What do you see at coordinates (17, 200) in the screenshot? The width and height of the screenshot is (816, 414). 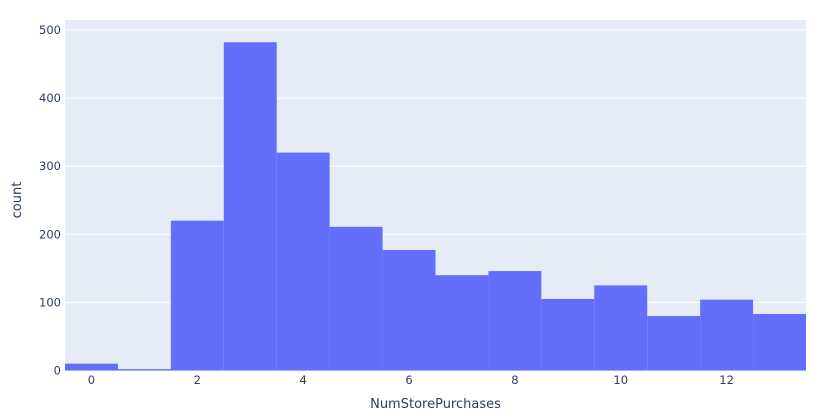 I see `y-axis-title: count` at bounding box center [17, 200].